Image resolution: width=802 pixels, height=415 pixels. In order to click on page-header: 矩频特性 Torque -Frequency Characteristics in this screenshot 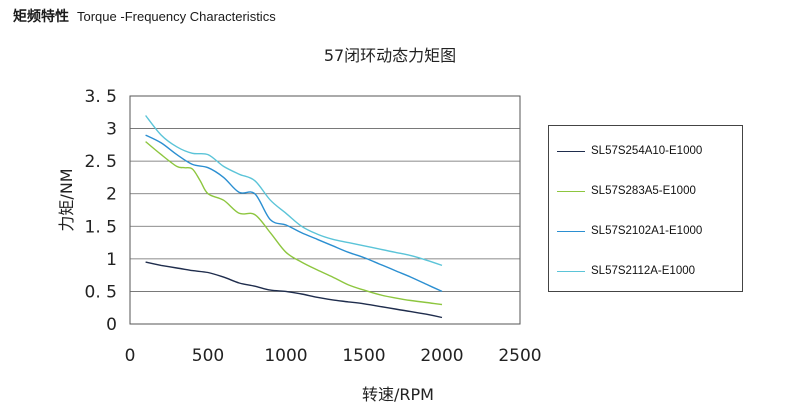, I will do `click(144, 16)`.